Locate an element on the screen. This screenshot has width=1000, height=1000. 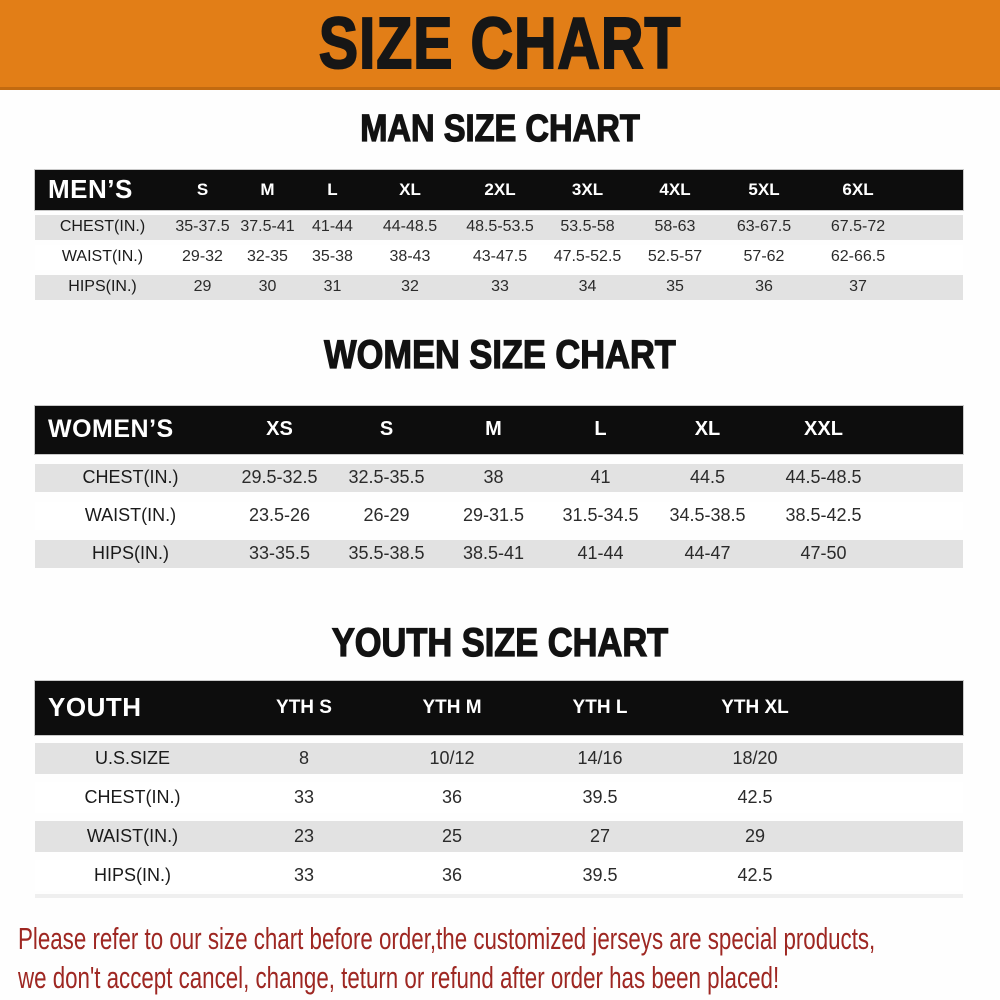
size-value-cell: 31.5-34.5 is located at coordinates (600, 515).